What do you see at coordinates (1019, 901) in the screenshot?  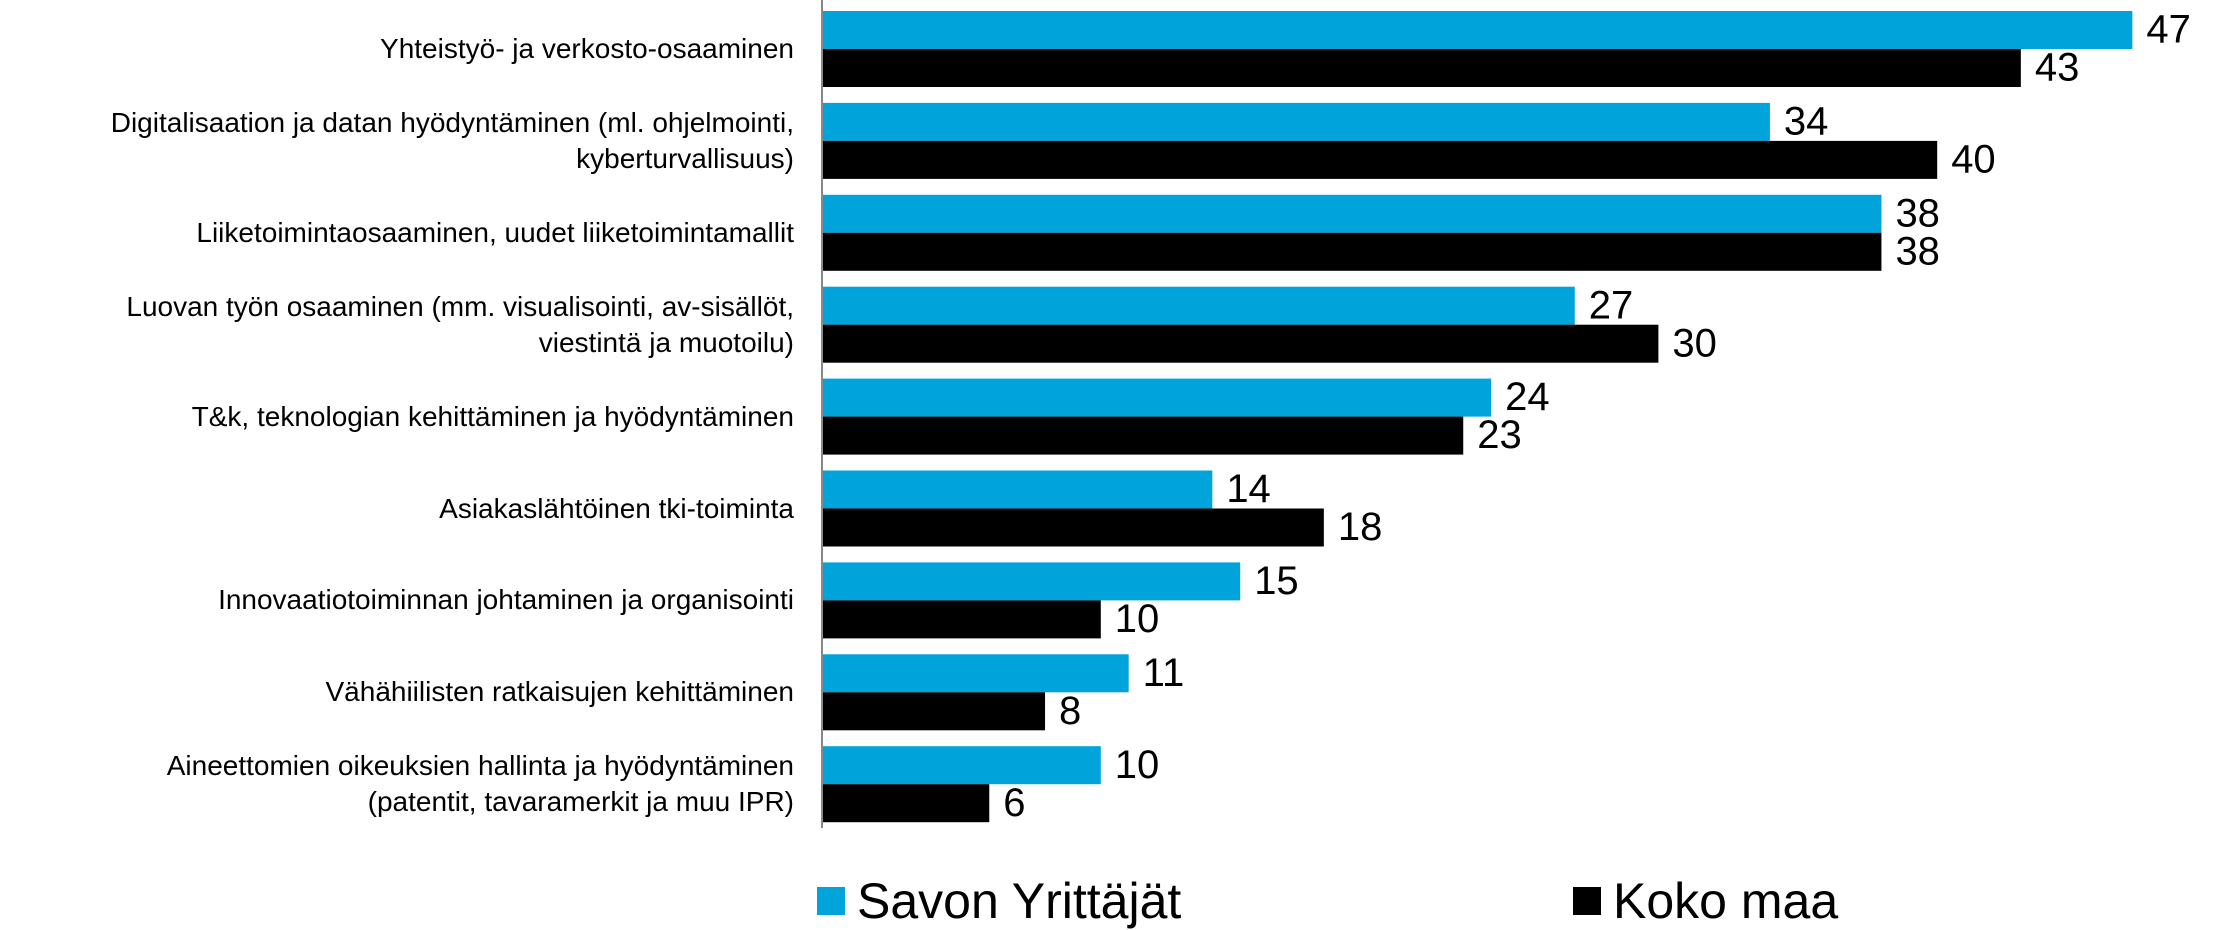 I see `legend-label: Savon Yrittäjät` at bounding box center [1019, 901].